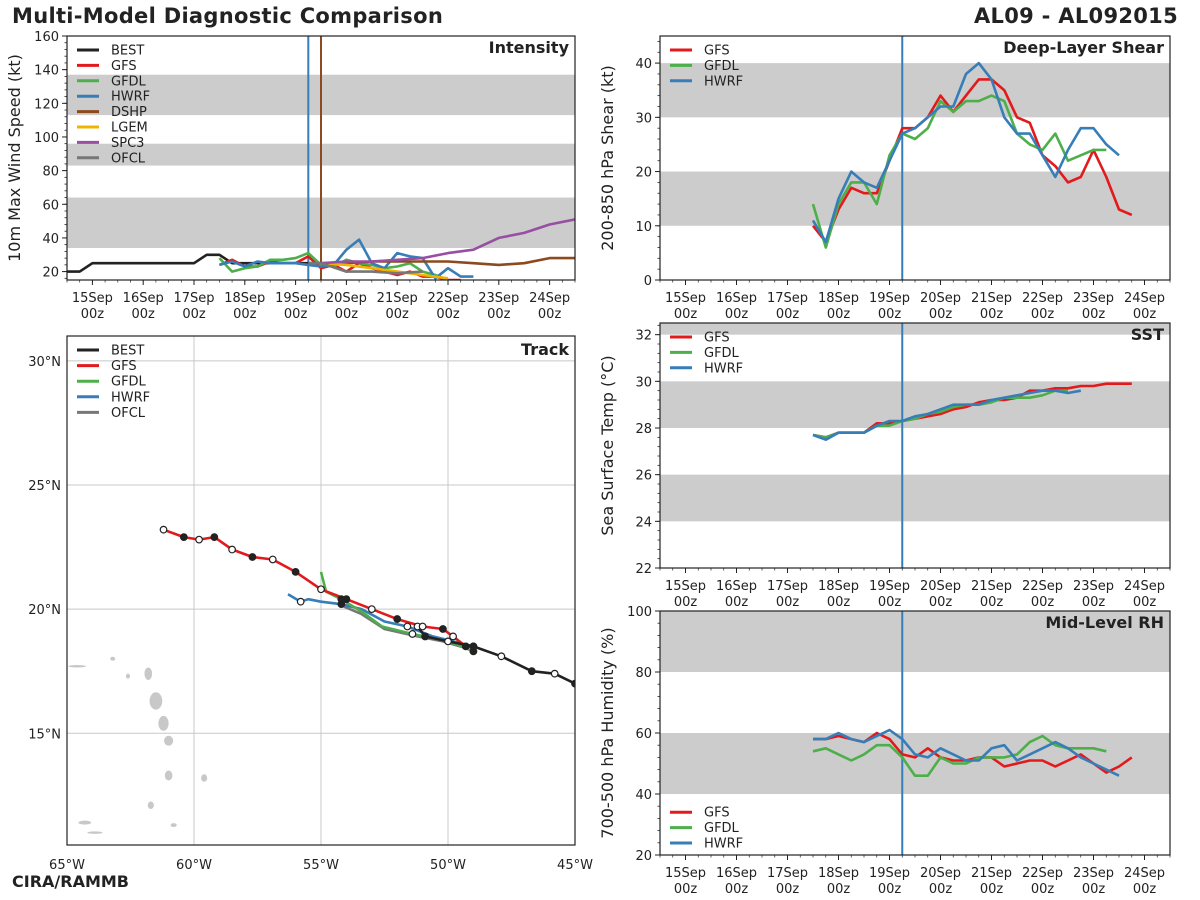 This screenshot has width=1200, height=900. Describe the element at coordinates (643, 118) in the screenshot. I see `shear-ytick-label: 30` at that location.